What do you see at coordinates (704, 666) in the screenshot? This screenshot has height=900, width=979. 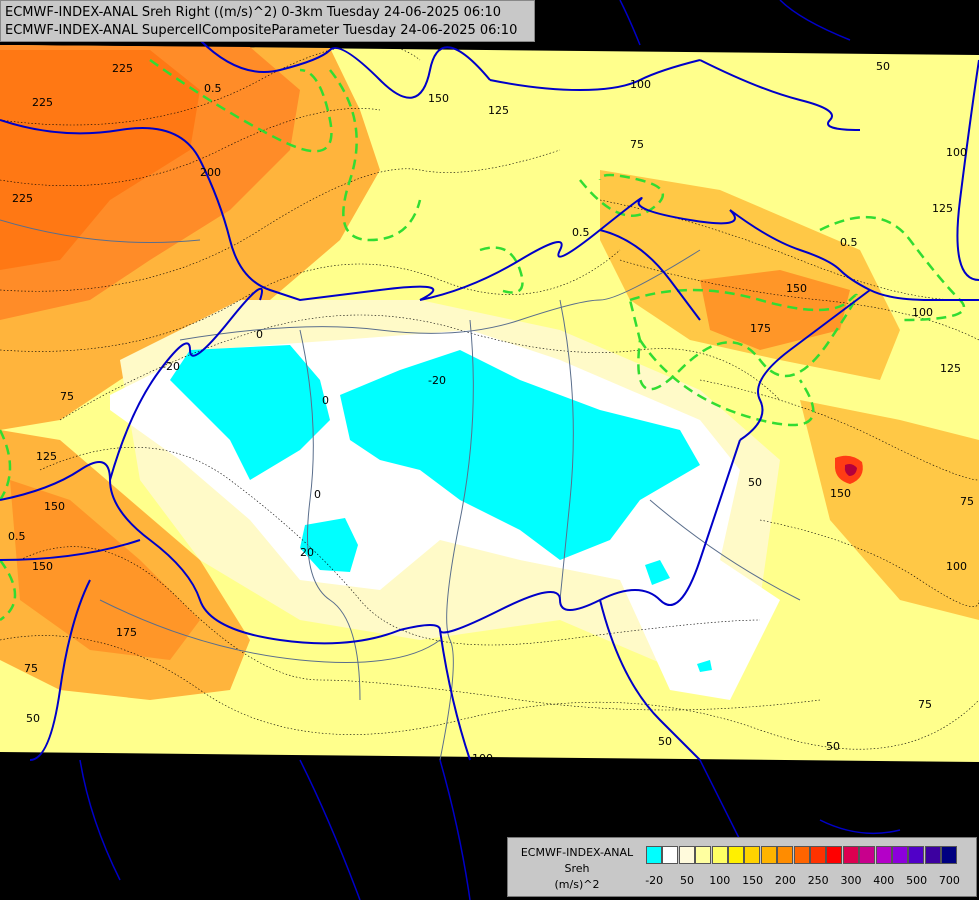 I see `field-cyan-tiny` at bounding box center [704, 666].